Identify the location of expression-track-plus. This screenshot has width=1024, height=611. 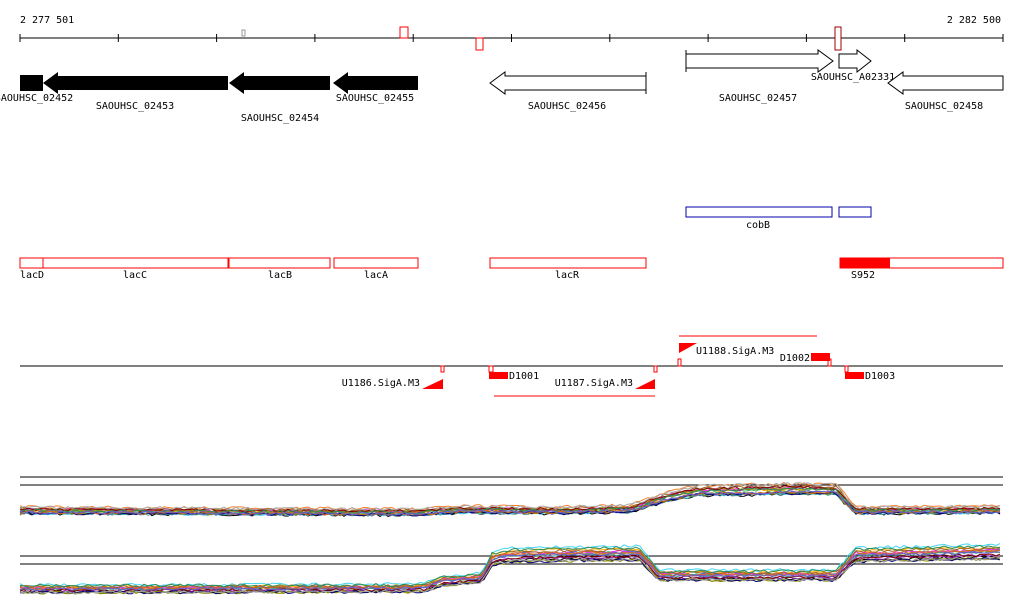
(511, 497).